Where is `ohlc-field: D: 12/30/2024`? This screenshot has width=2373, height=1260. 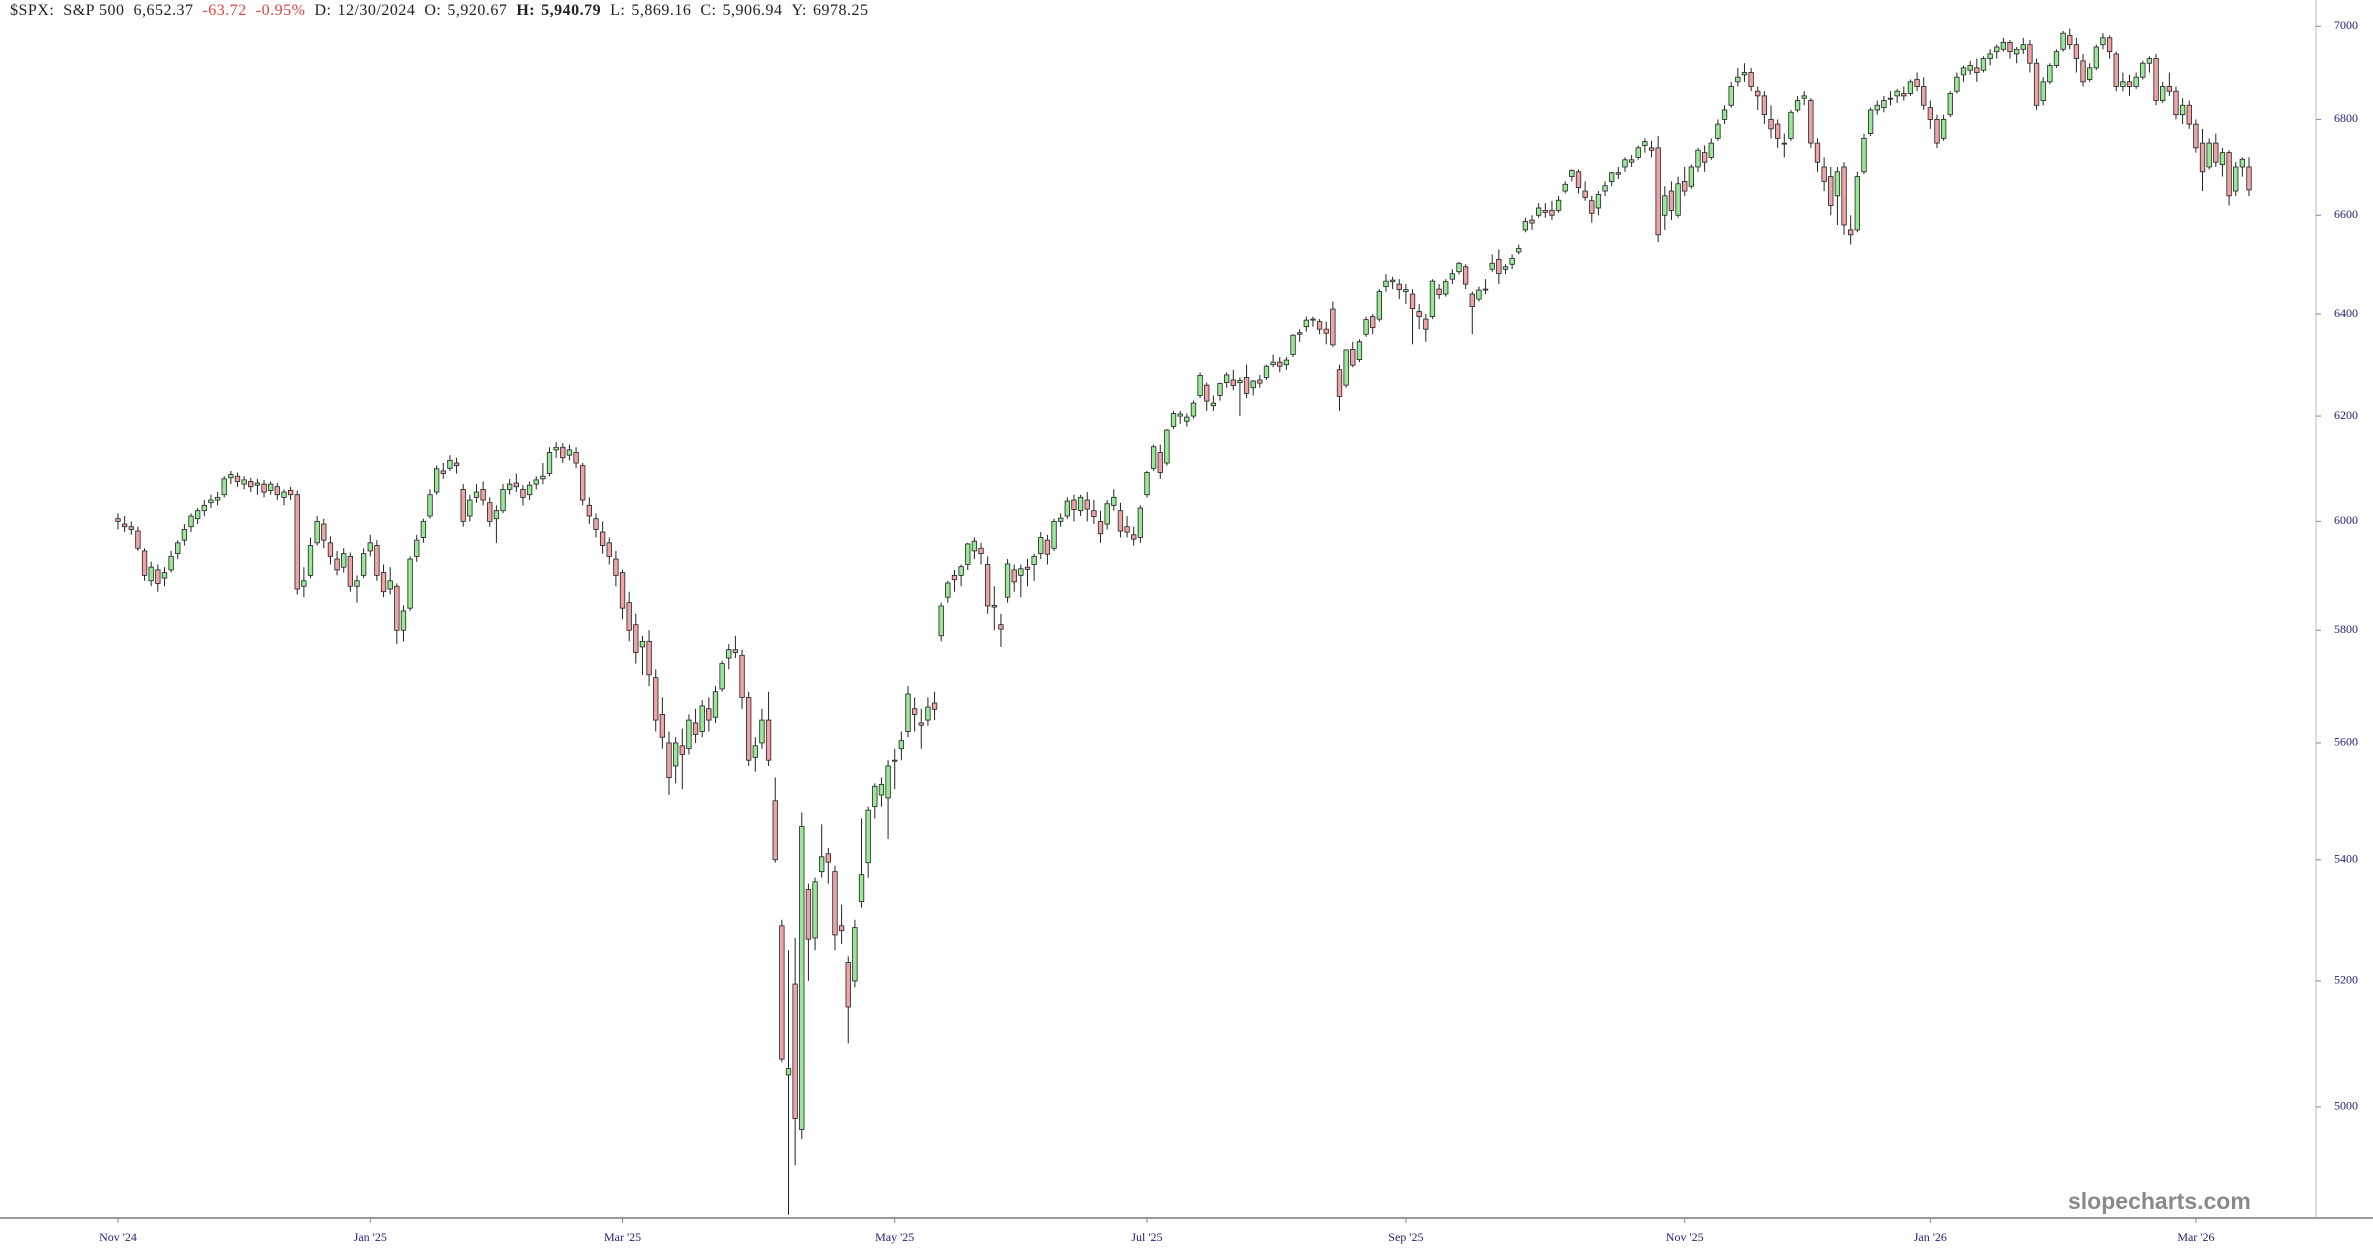
ohlc-field: D: 12/30/2024 is located at coordinates (364, 11).